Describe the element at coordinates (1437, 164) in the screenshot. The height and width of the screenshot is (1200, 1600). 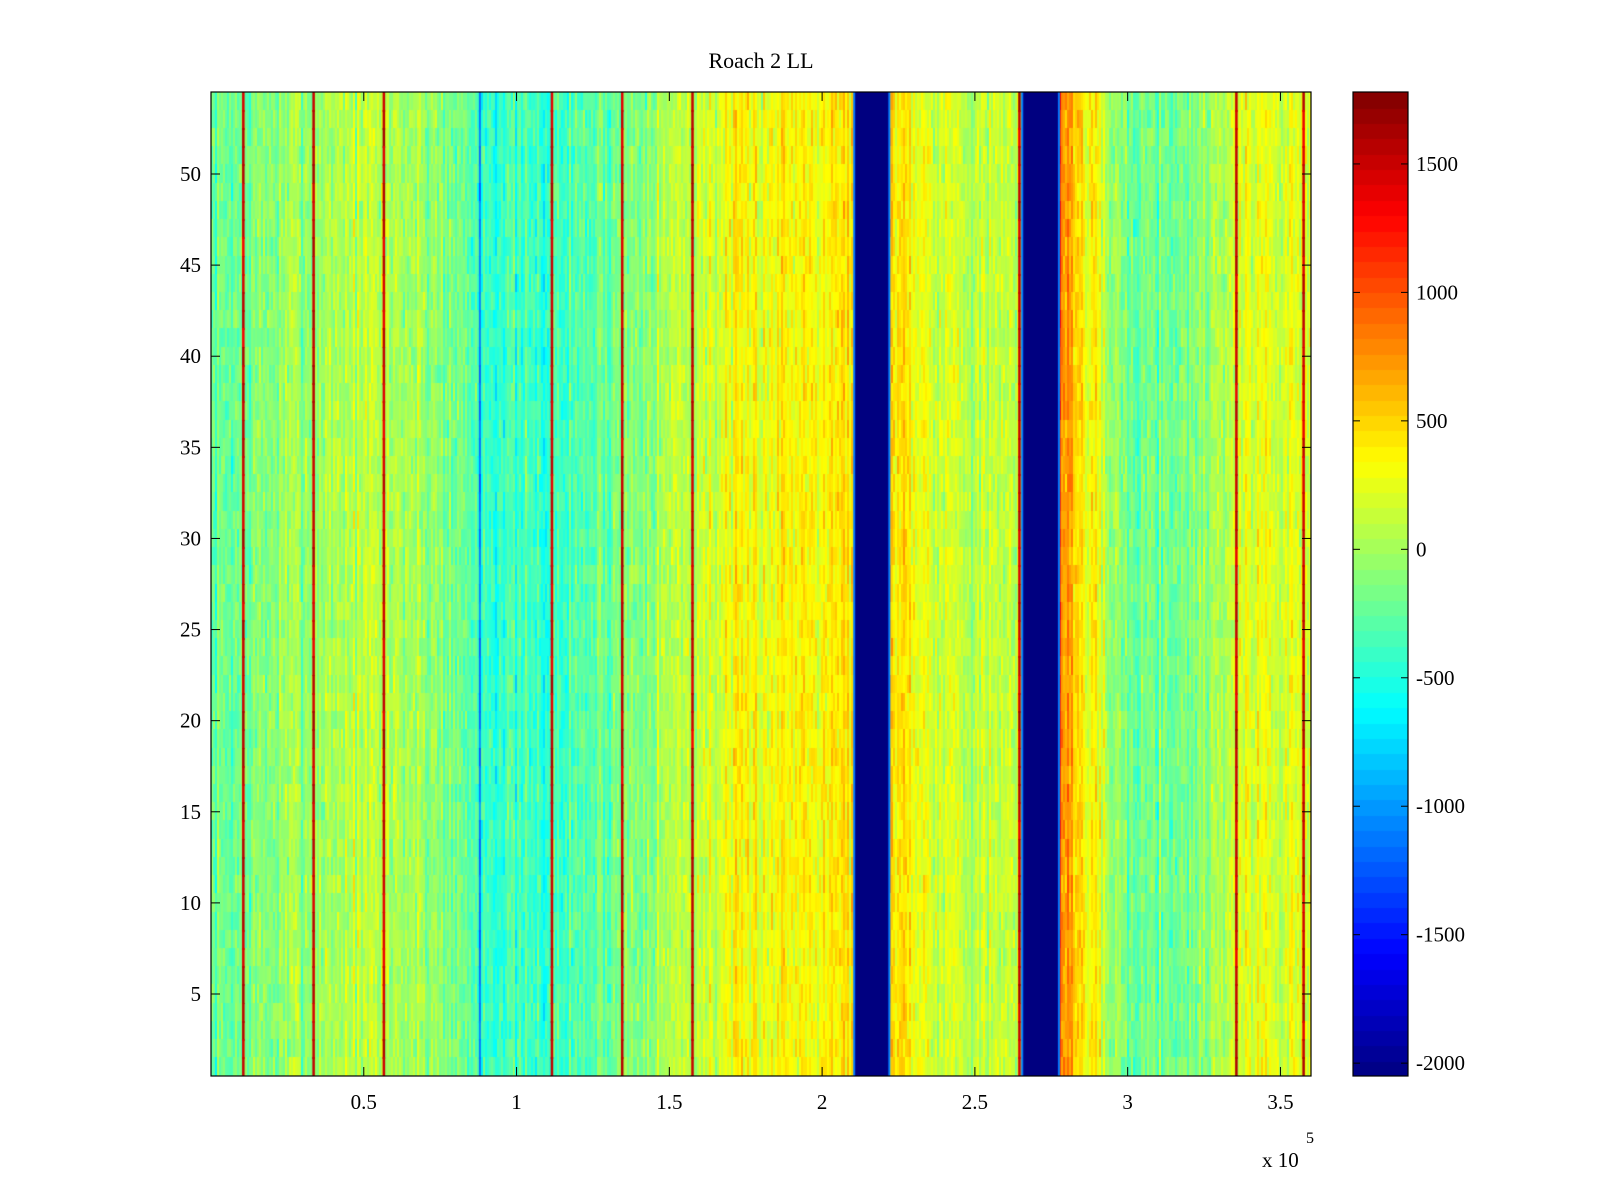
I see `colorbar-tick-label: 1500` at that location.